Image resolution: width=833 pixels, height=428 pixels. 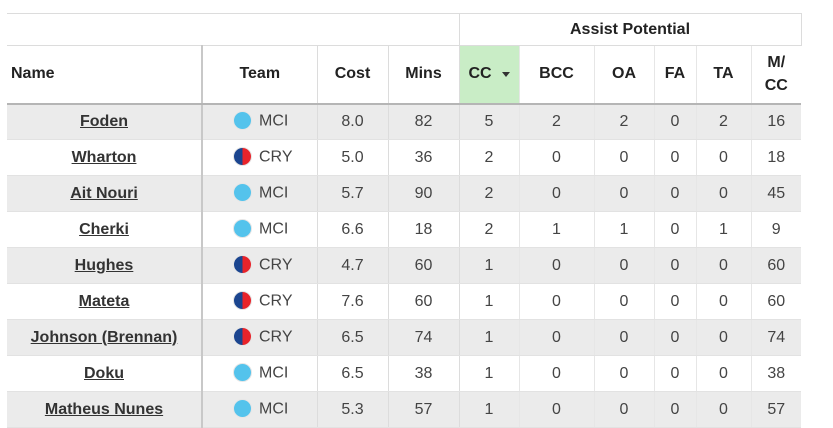 What do you see at coordinates (488, 121) in the screenshot?
I see `cc-cell: 5` at bounding box center [488, 121].